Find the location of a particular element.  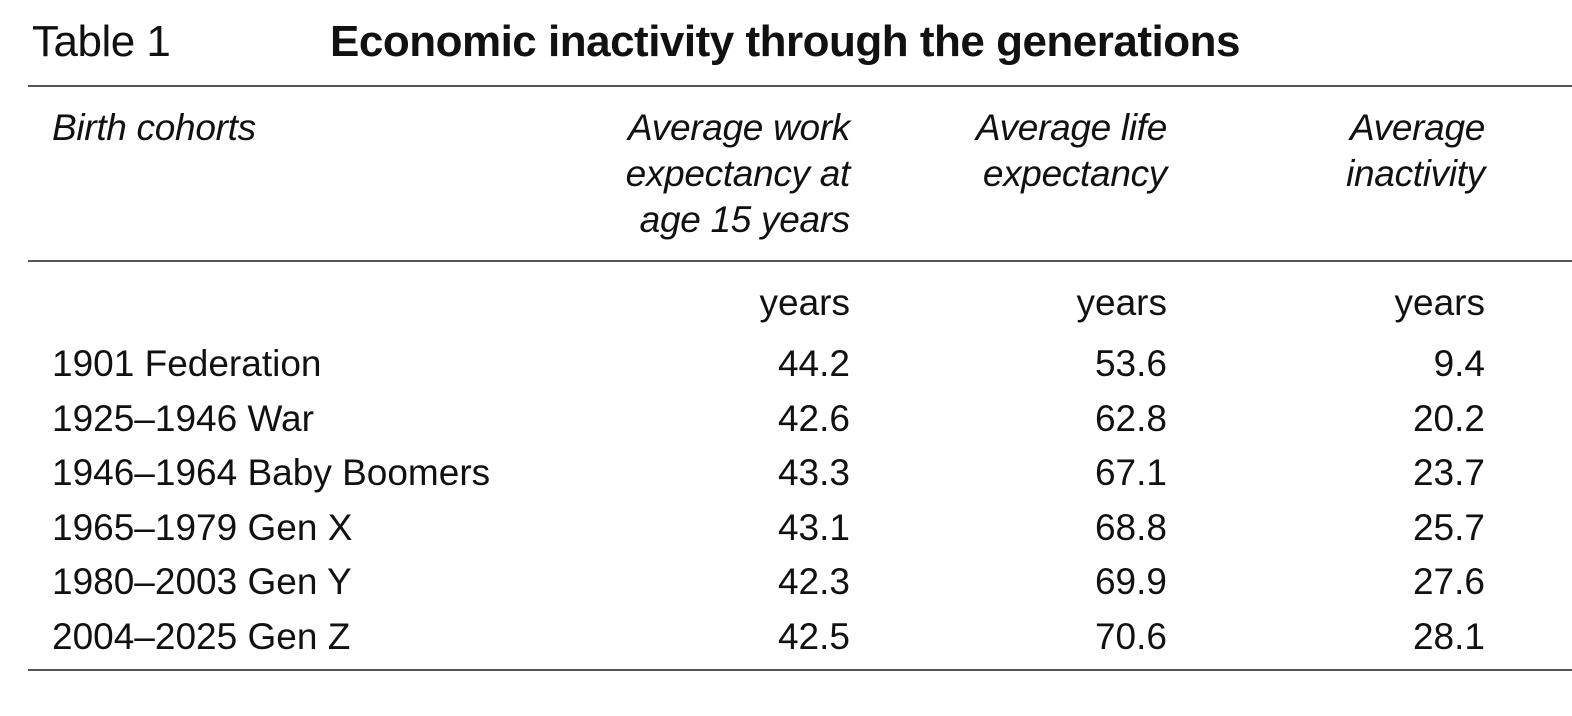

work-expectancy-cell: 43.1 is located at coordinates (813, 527).